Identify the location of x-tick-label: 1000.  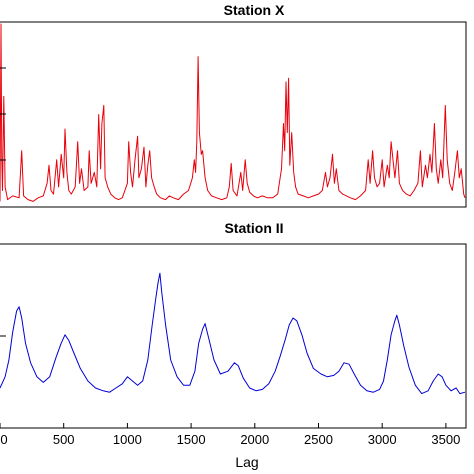
(127, 439).